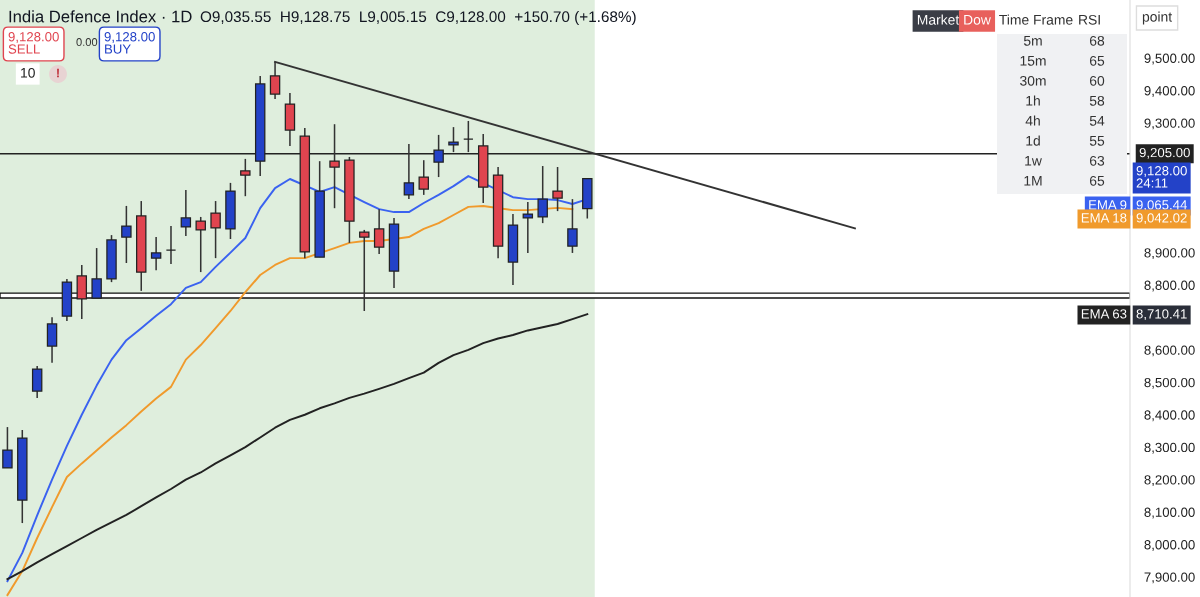 The image size is (1200, 597). What do you see at coordinates (1161, 206) in the screenshot?
I see `text: 9,065.44` at bounding box center [1161, 206].